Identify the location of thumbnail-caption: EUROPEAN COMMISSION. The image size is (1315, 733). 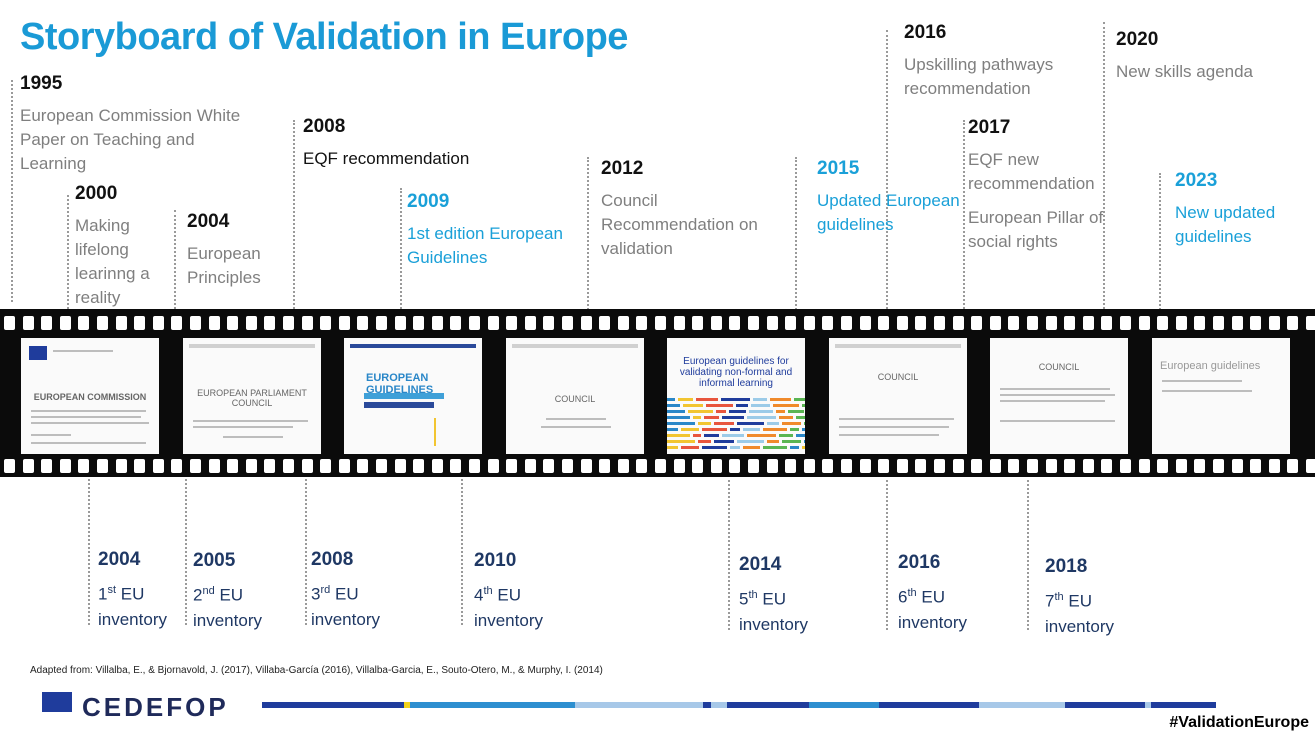
(90, 397).